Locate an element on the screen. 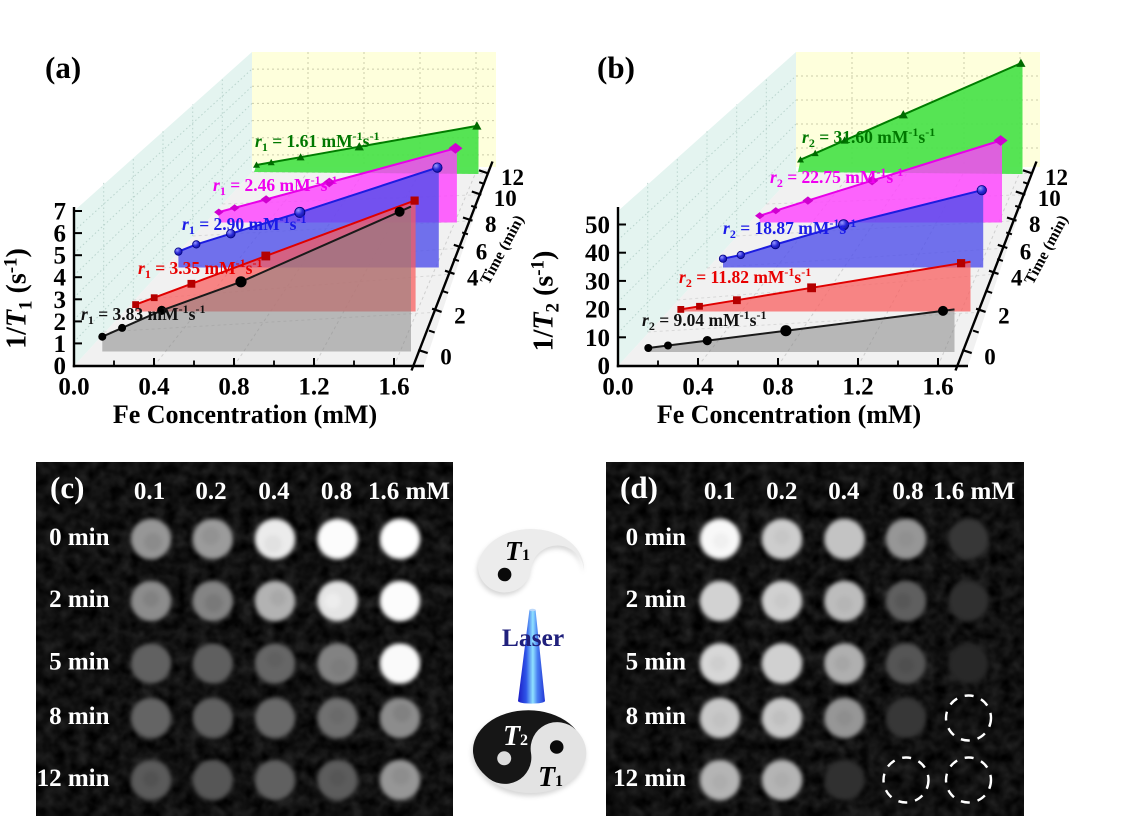 The height and width of the screenshot is (826, 1144). svg-text: r2 = 11.82 mM-1s-1 is located at coordinates (745, 277).